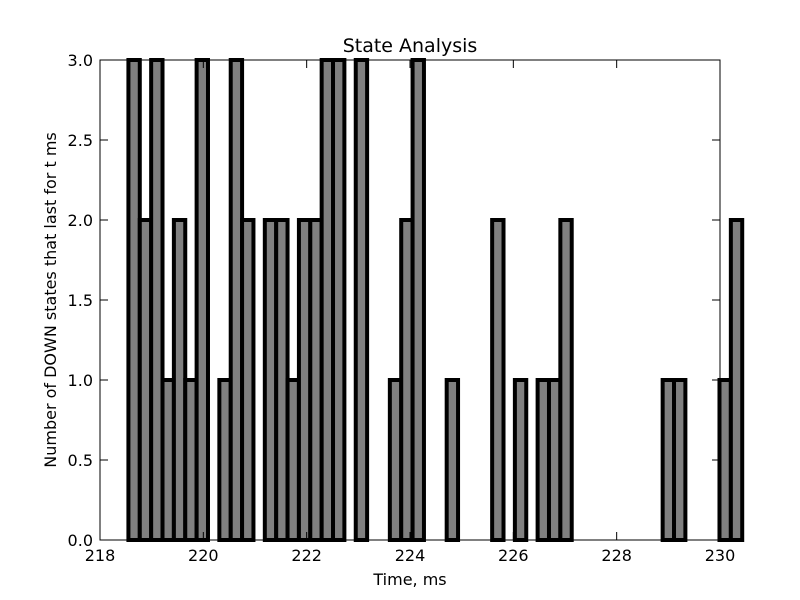  What do you see at coordinates (80, 220) in the screenshot?
I see `y-tick-label: 2.0` at bounding box center [80, 220].